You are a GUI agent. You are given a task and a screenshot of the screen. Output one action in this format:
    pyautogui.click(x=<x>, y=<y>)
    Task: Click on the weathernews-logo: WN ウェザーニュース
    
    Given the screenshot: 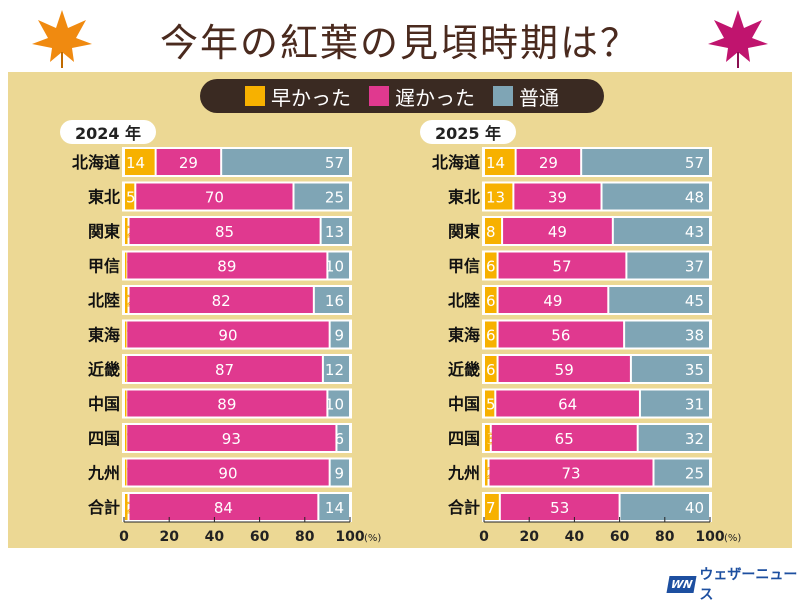 What is the action you would take?
    pyautogui.click(x=733, y=584)
    